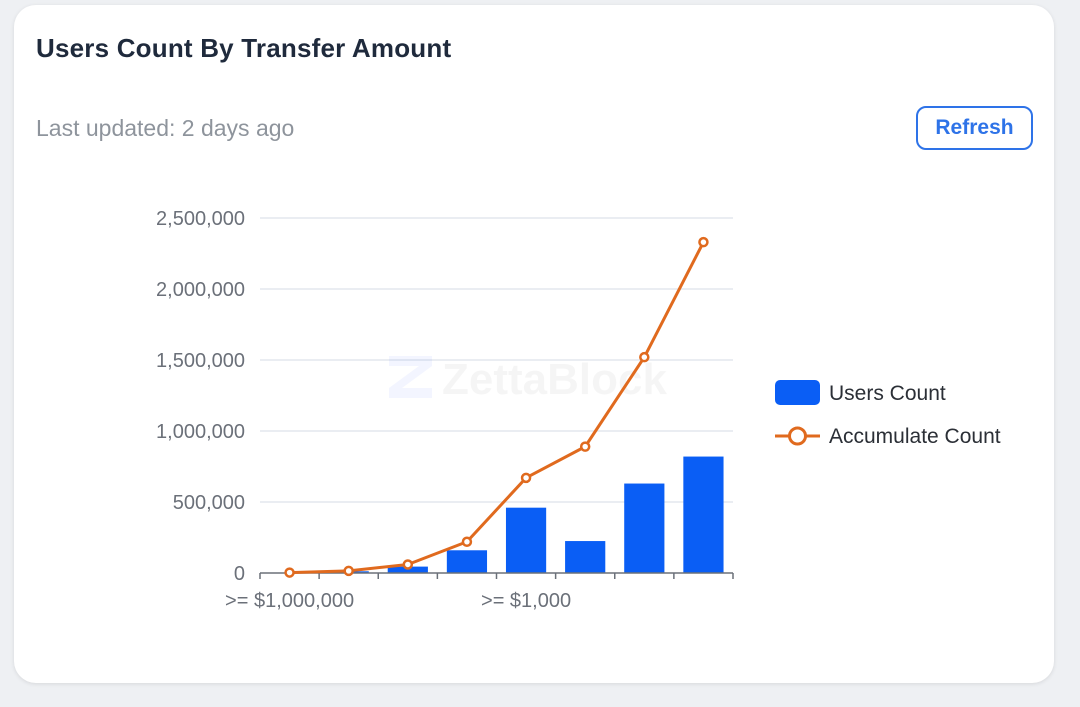  I want to click on legend-label: Accumulate Count, so click(915, 436).